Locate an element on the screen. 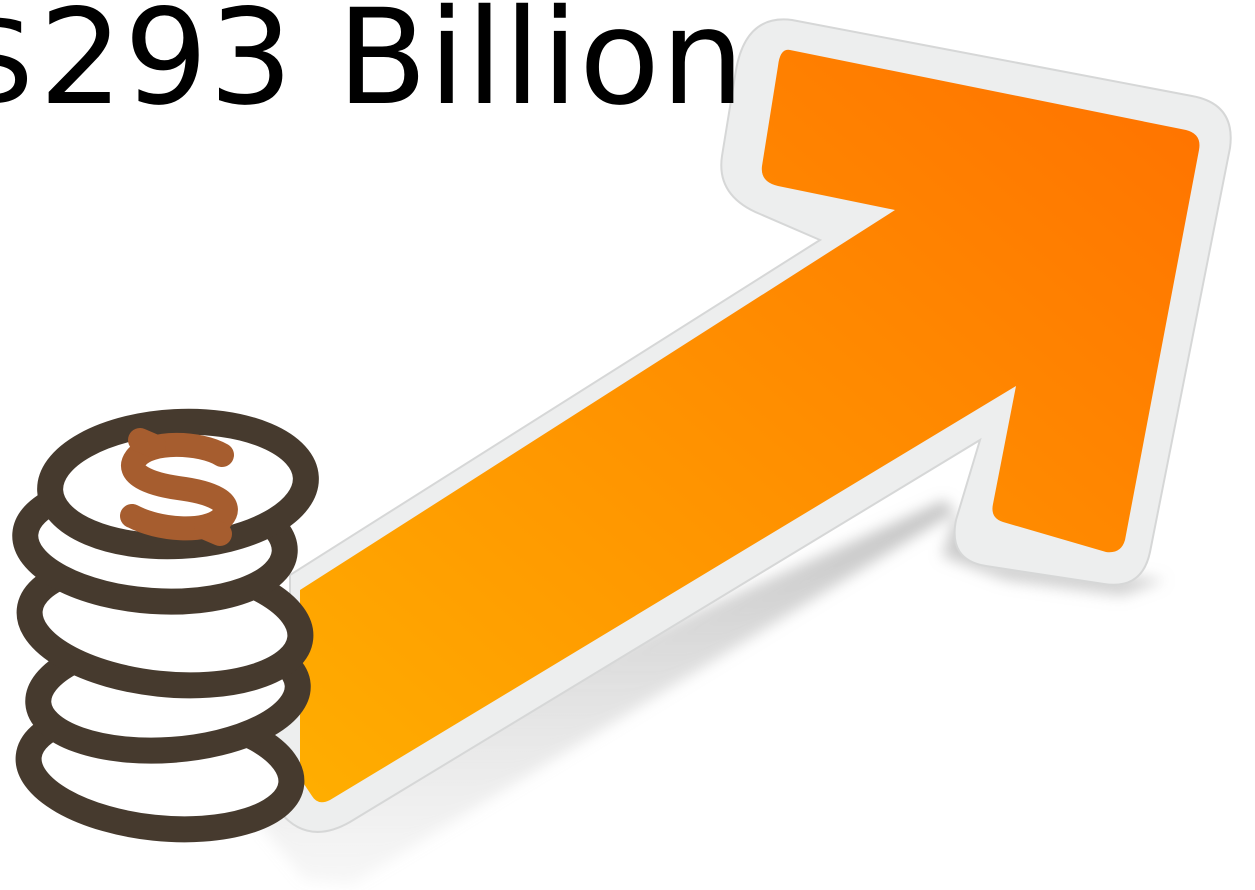 This screenshot has width=1255, height=890. headline-amount: $293 Billion is located at coordinates (373, 67).